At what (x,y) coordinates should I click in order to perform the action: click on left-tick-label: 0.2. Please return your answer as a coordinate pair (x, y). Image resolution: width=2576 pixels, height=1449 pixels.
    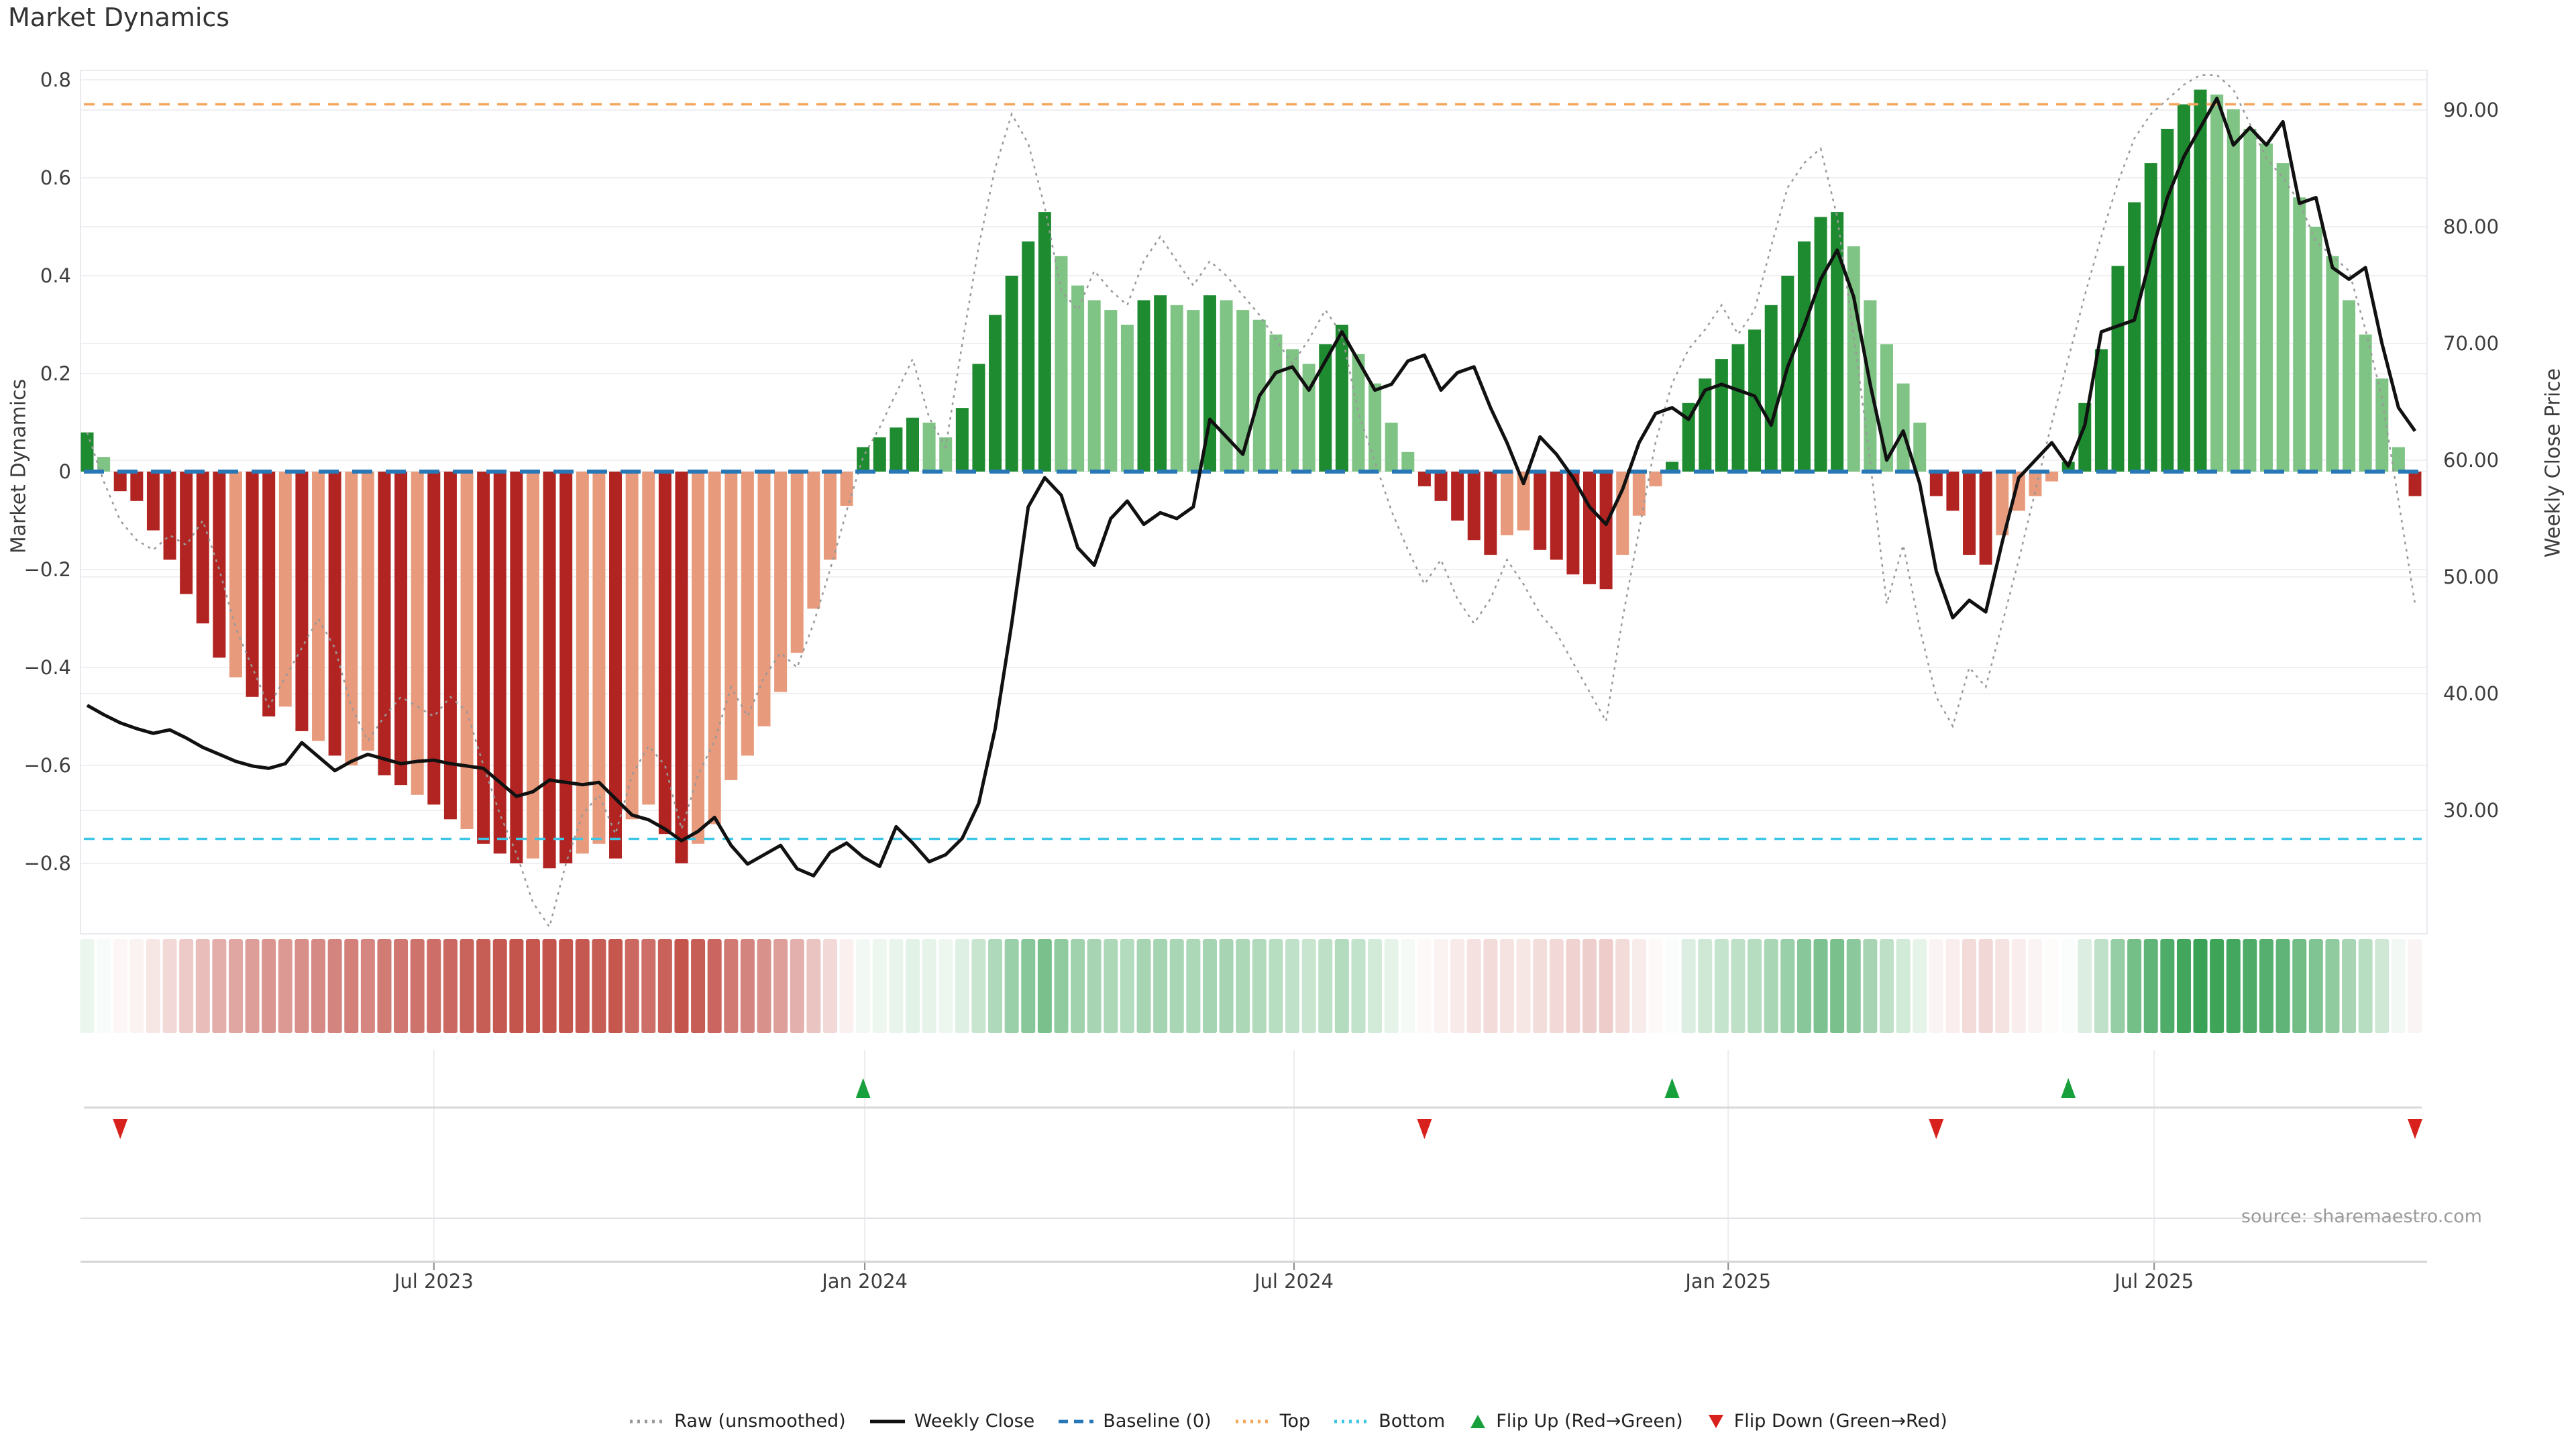
    Looking at the image, I should click on (55, 373).